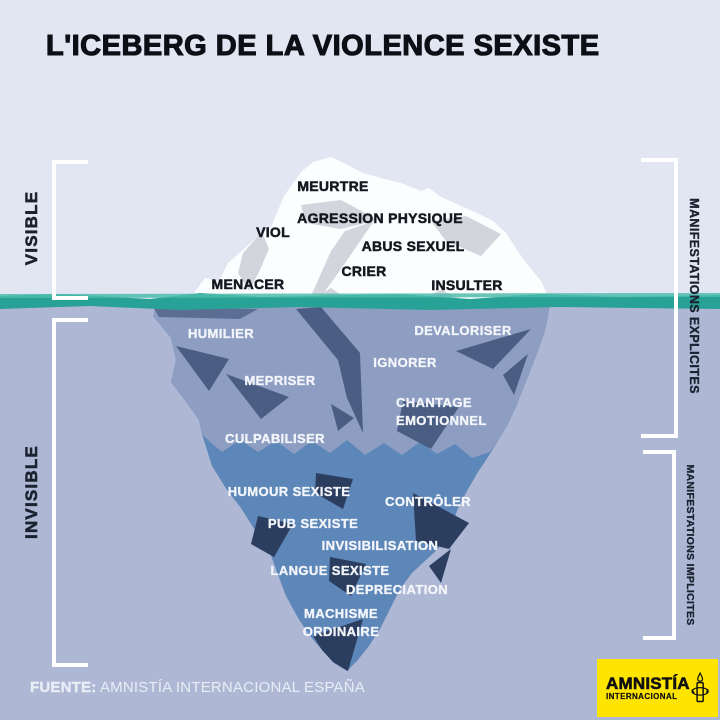  What do you see at coordinates (32, 228) in the screenshot?
I see `visible-axis-label: VISIBLE` at bounding box center [32, 228].